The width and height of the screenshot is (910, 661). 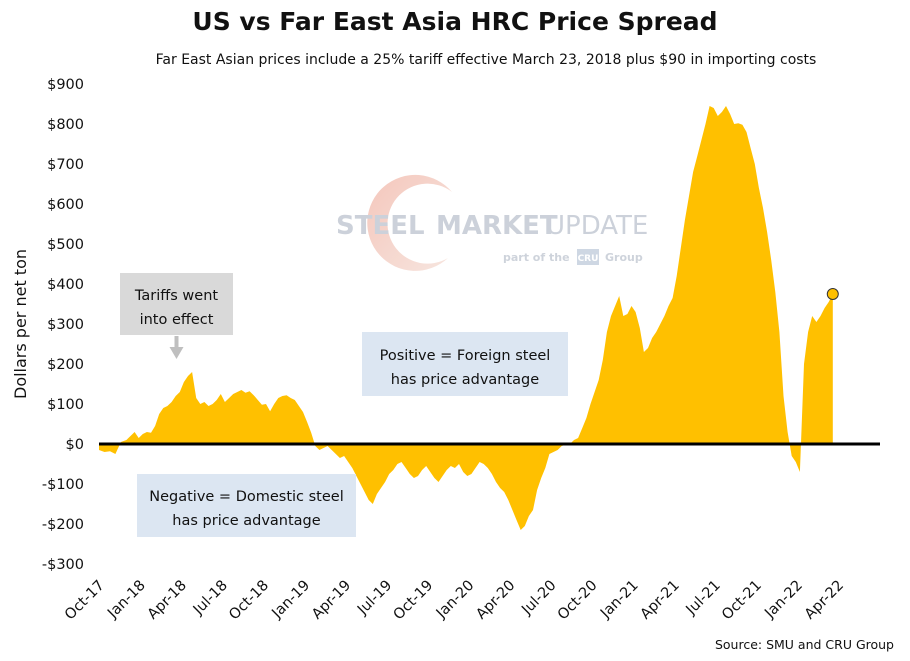 I want to click on watermark-tagline-suffix: Group, so click(x=624, y=257).